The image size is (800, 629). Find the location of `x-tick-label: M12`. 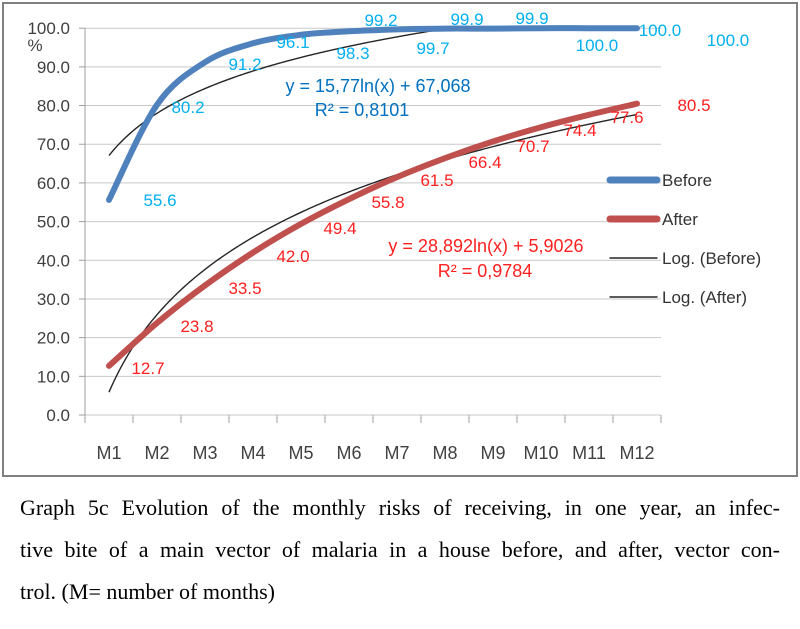

x-tick-label: M12 is located at coordinates (636, 453).